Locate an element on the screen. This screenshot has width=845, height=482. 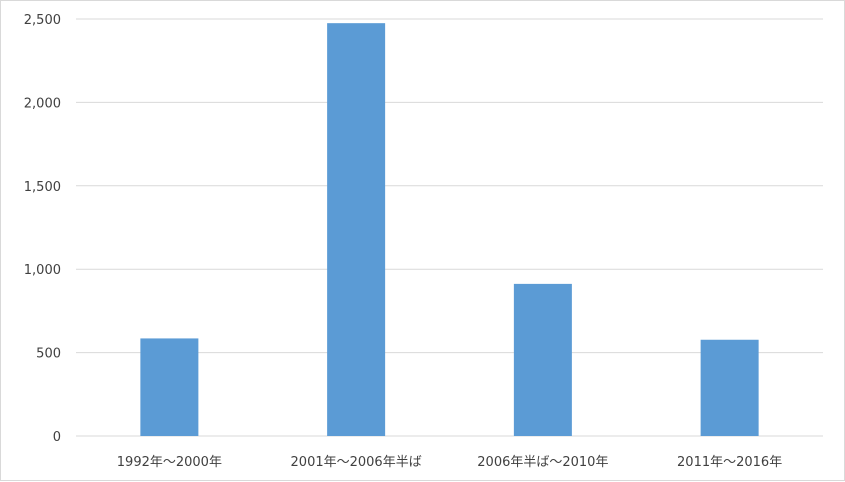
y-tick-label: 1,500 is located at coordinates (42, 187).